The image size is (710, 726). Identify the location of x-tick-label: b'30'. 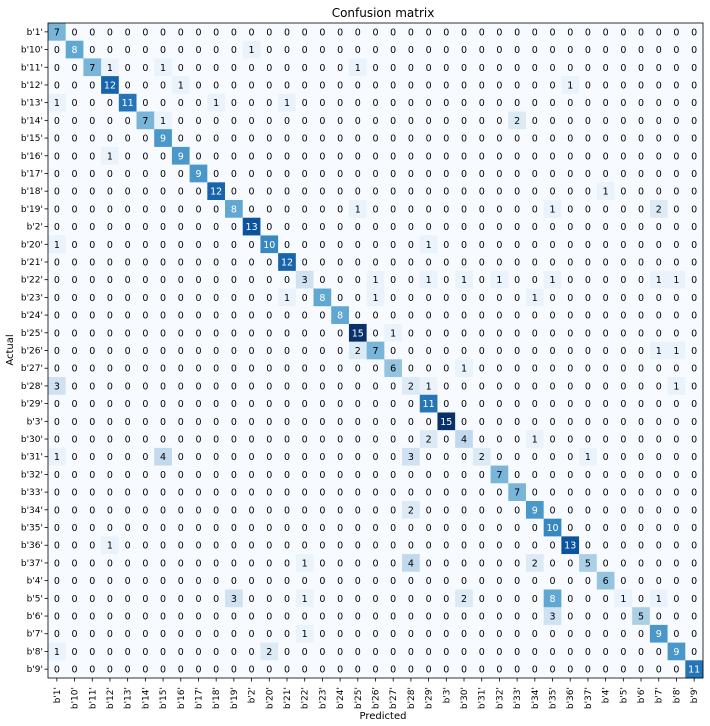
(465, 698).